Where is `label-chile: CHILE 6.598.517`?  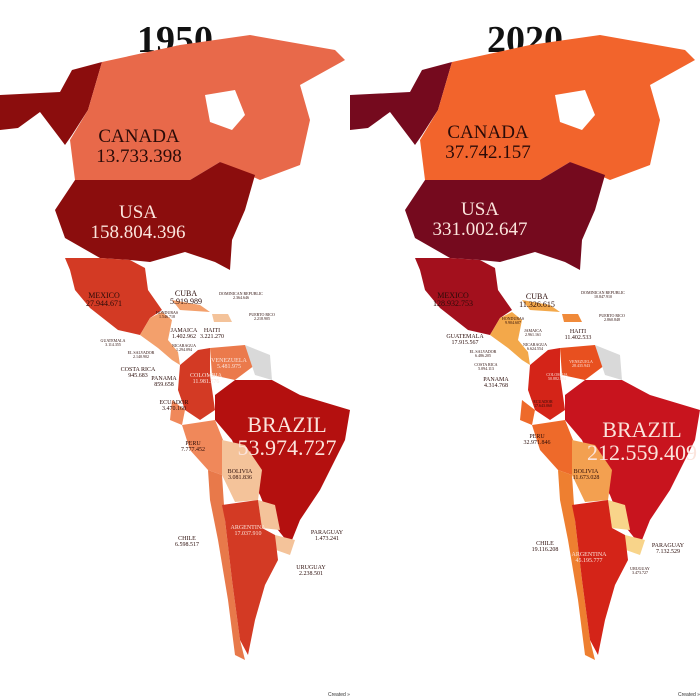
label-chile: CHILE 6.598.517 is located at coordinates (187, 542).